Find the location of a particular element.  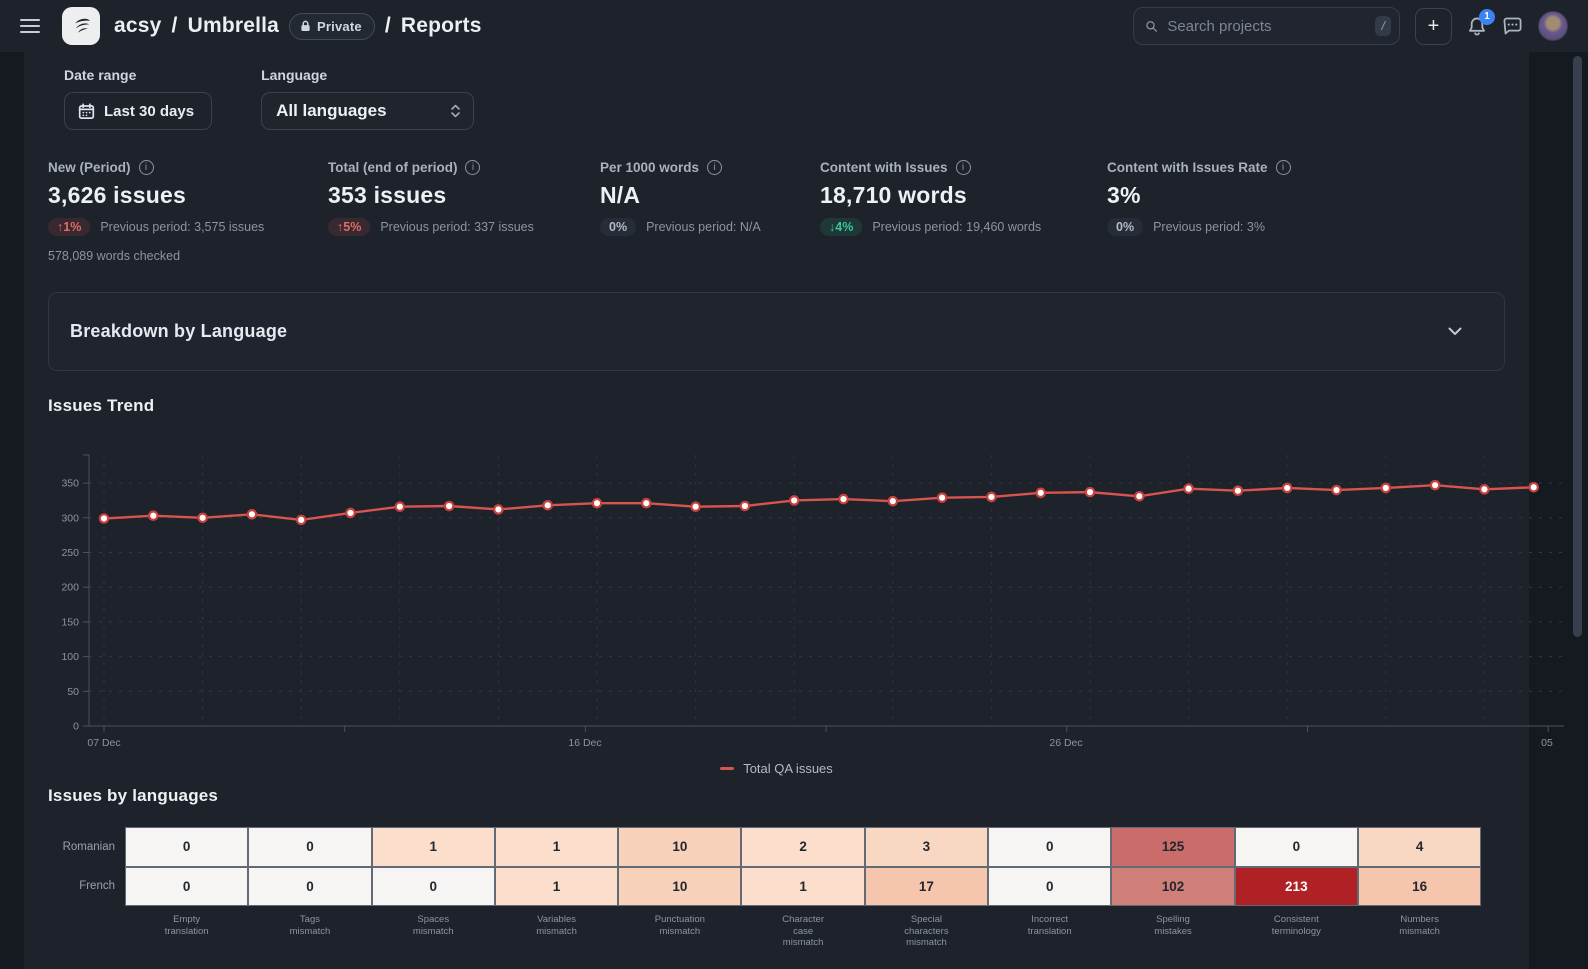

stat-value: 3,626 issues is located at coordinates (117, 195).